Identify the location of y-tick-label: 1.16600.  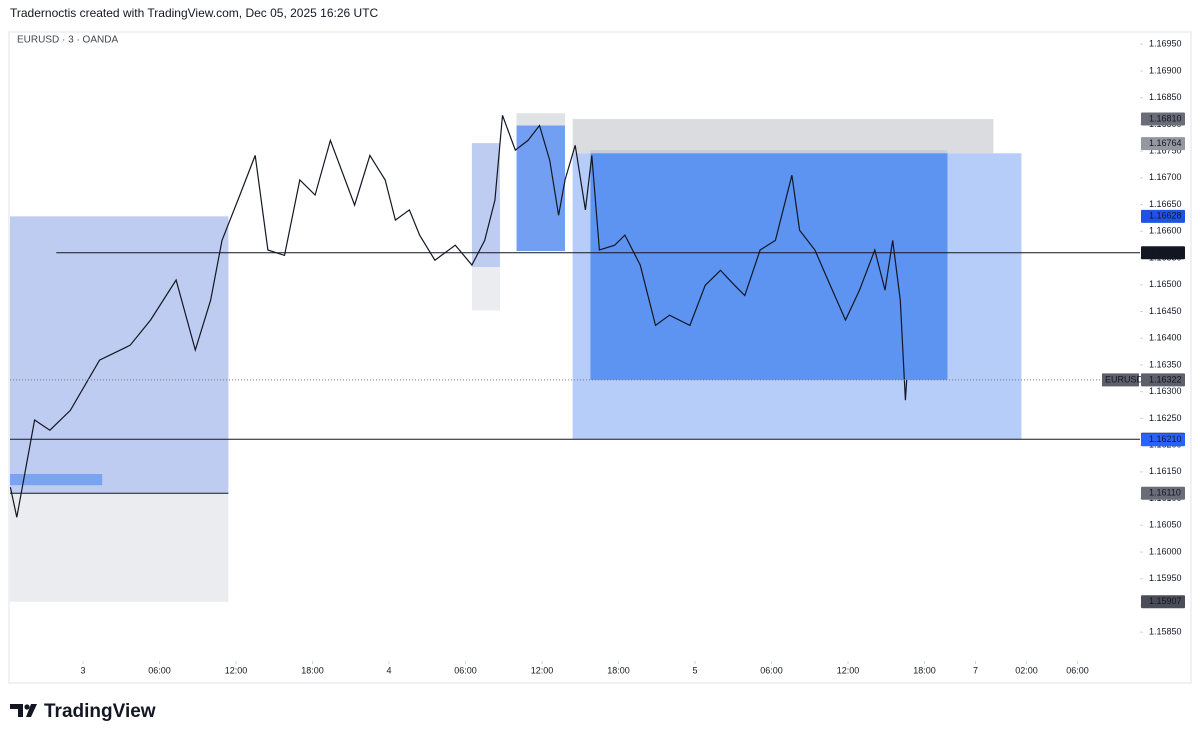
(1165, 231).